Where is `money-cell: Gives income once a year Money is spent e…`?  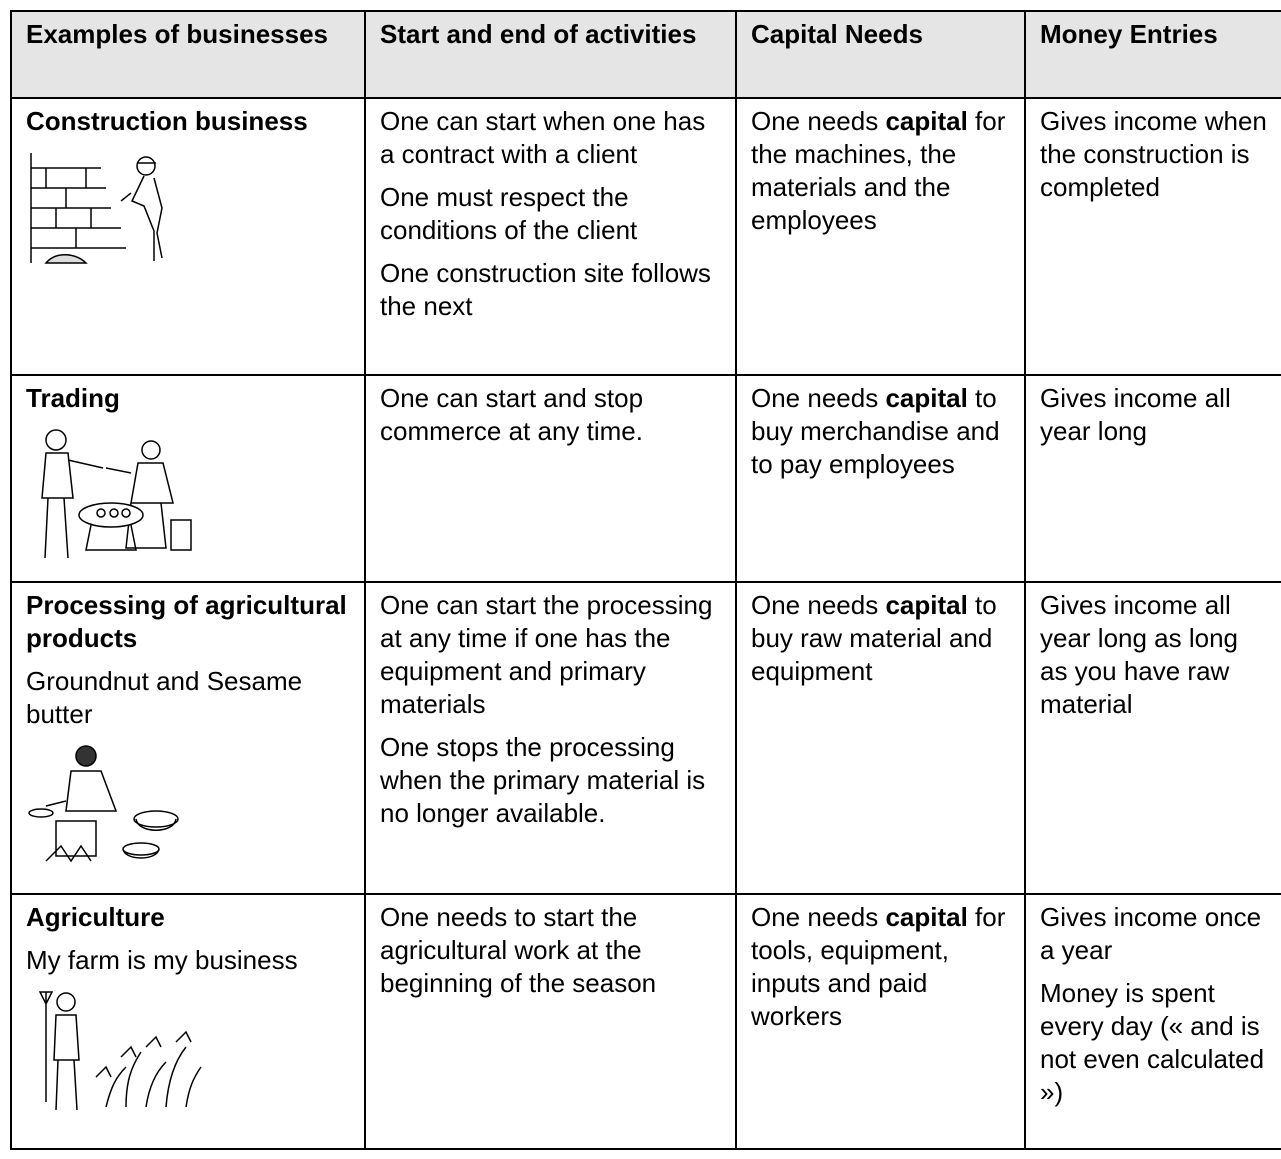
money-cell: Gives income once a year Money is spent e… is located at coordinates (1152, 1021).